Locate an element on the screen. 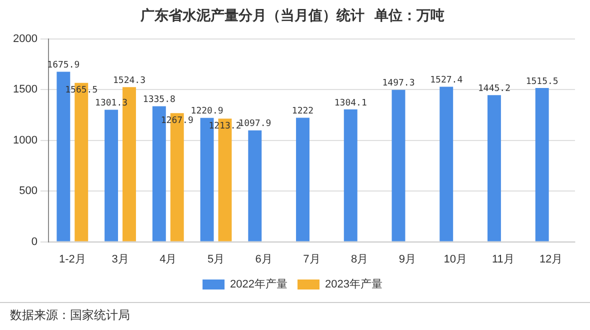 This screenshot has width=590, height=330. y-tick-label: 2000 is located at coordinates (25, 38).